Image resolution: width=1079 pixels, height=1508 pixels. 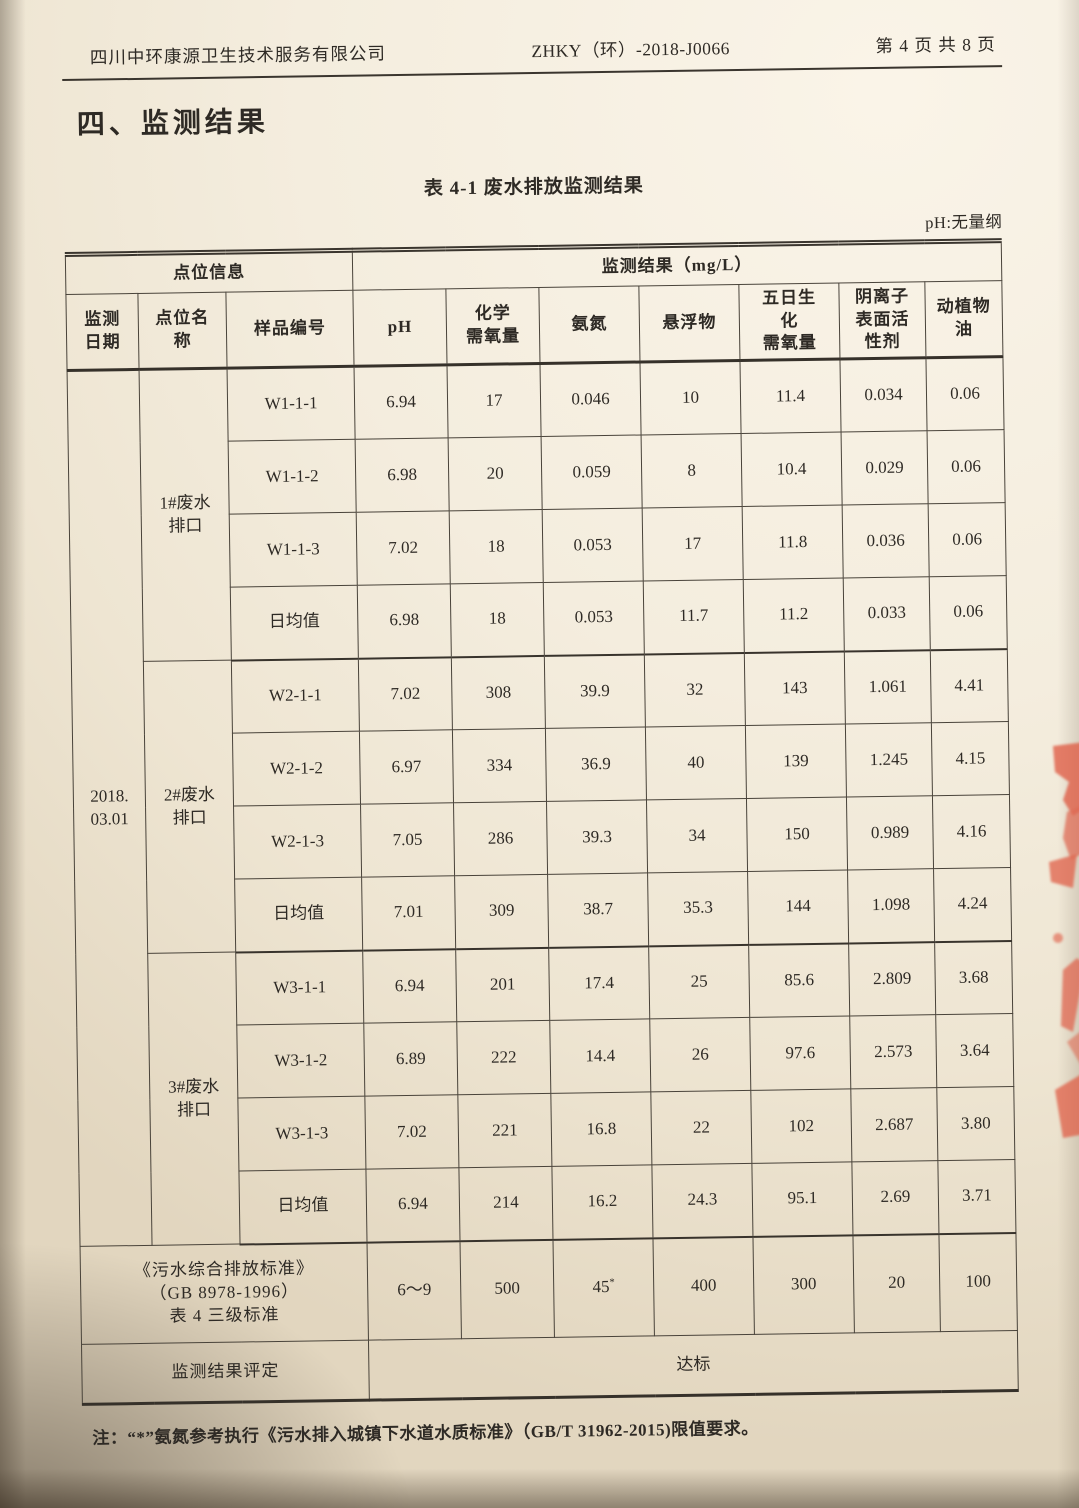 What do you see at coordinates (592, 472) in the screenshot?
I see `value-cell: 0.059` at bounding box center [592, 472].